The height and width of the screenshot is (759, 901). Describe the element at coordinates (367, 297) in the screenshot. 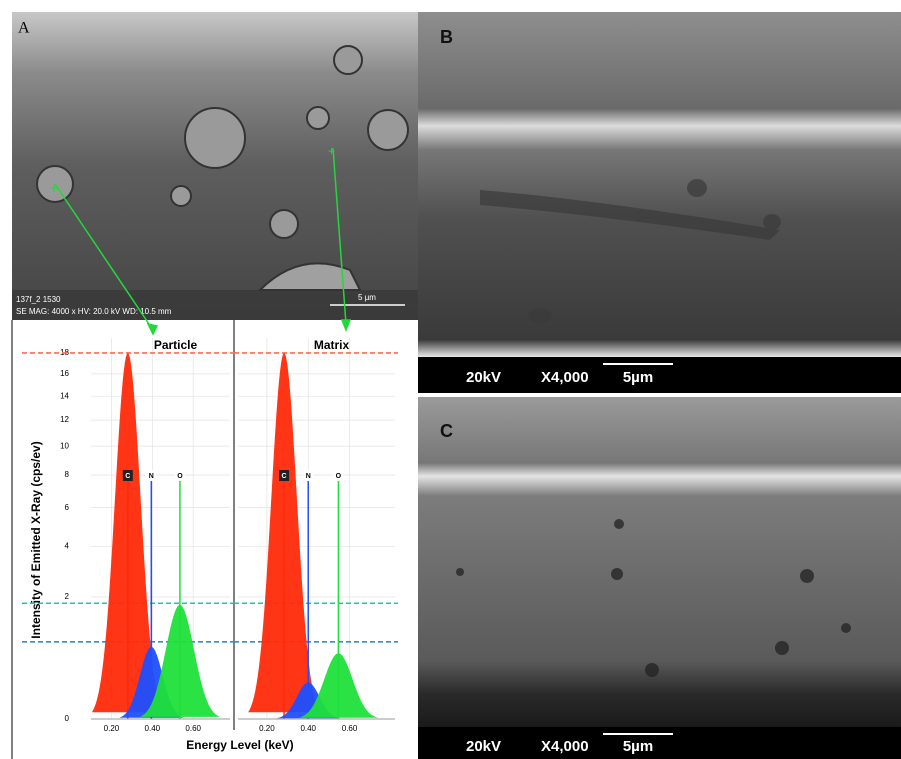

I see `scale-label: 5 µm` at that location.